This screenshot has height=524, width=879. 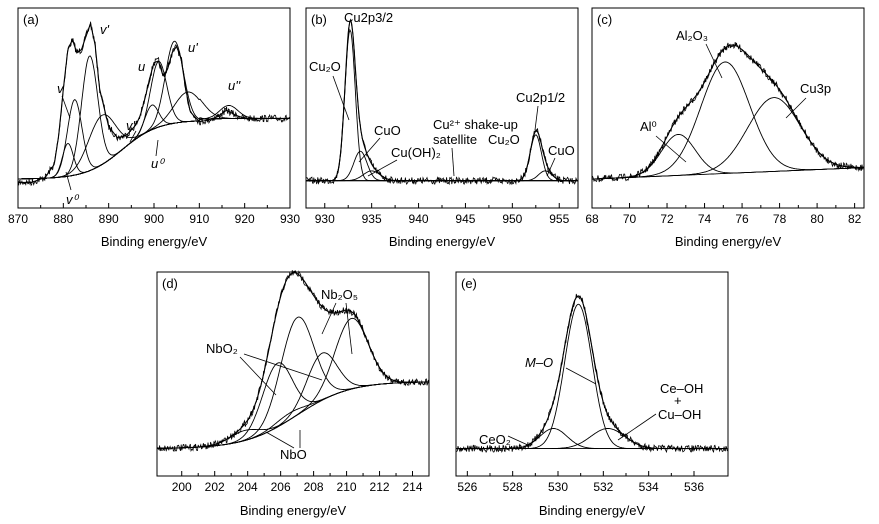 I want to click on panel-d-frame, so click(x=293, y=374).